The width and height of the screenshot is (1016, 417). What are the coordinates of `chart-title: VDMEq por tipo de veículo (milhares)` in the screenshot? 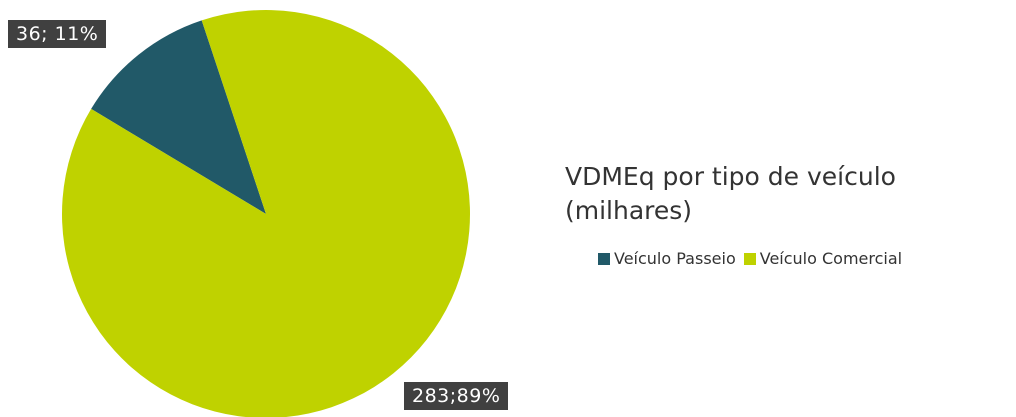 It's located at (730, 193).